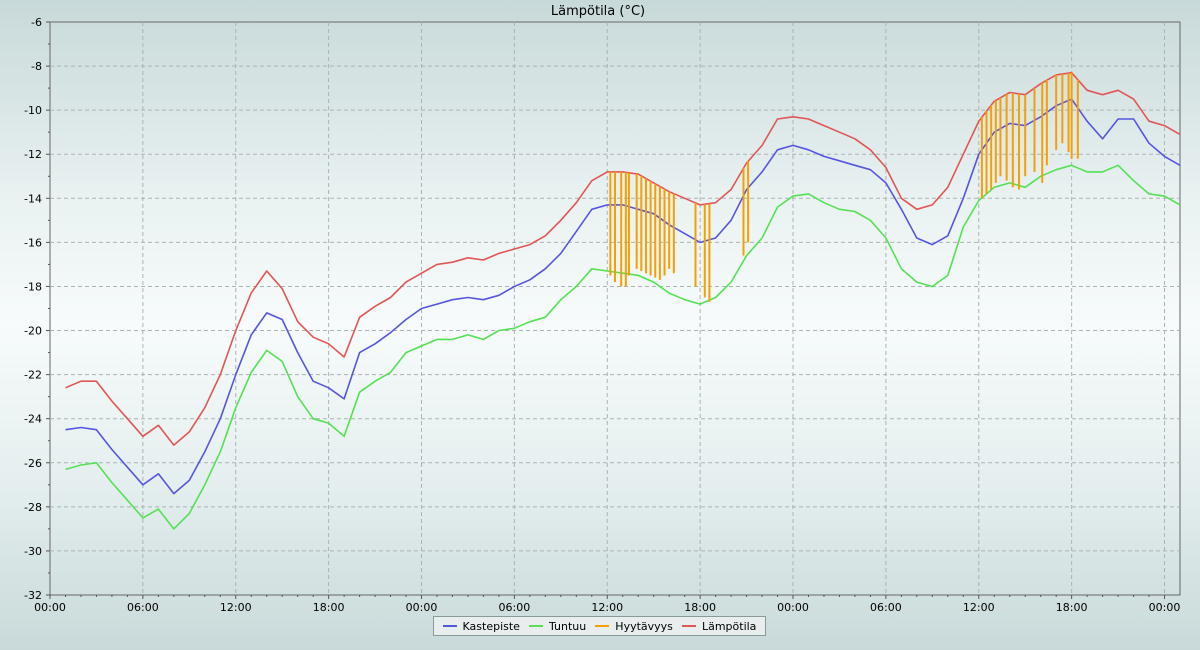 This screenshot has width=1200, height=650. What do you see at coordinates (33, 419) in the screenshot?
I see `y-tick-label: -24` at bounding box center [33, 419].